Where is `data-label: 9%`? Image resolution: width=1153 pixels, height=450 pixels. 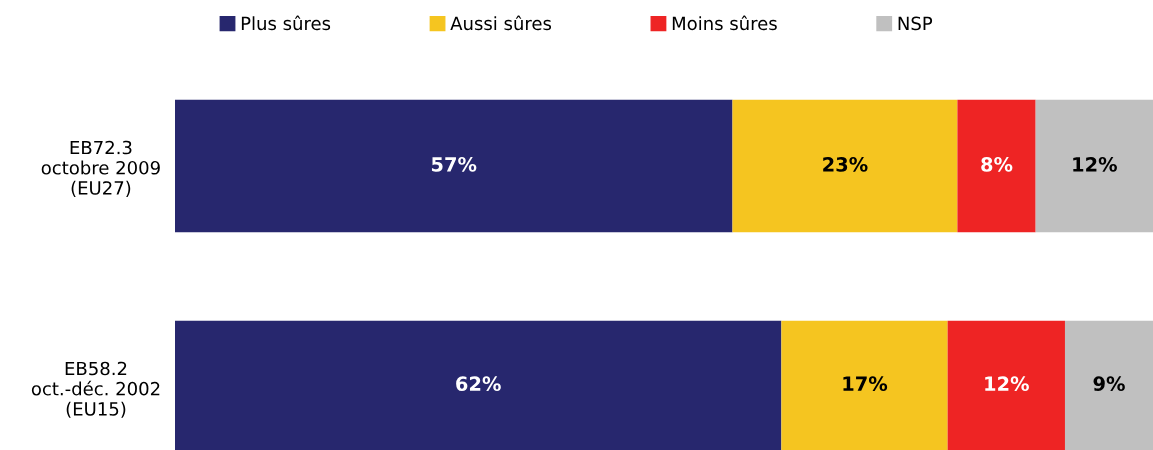
data-label: 9% is located at coordinates (1109, 384).